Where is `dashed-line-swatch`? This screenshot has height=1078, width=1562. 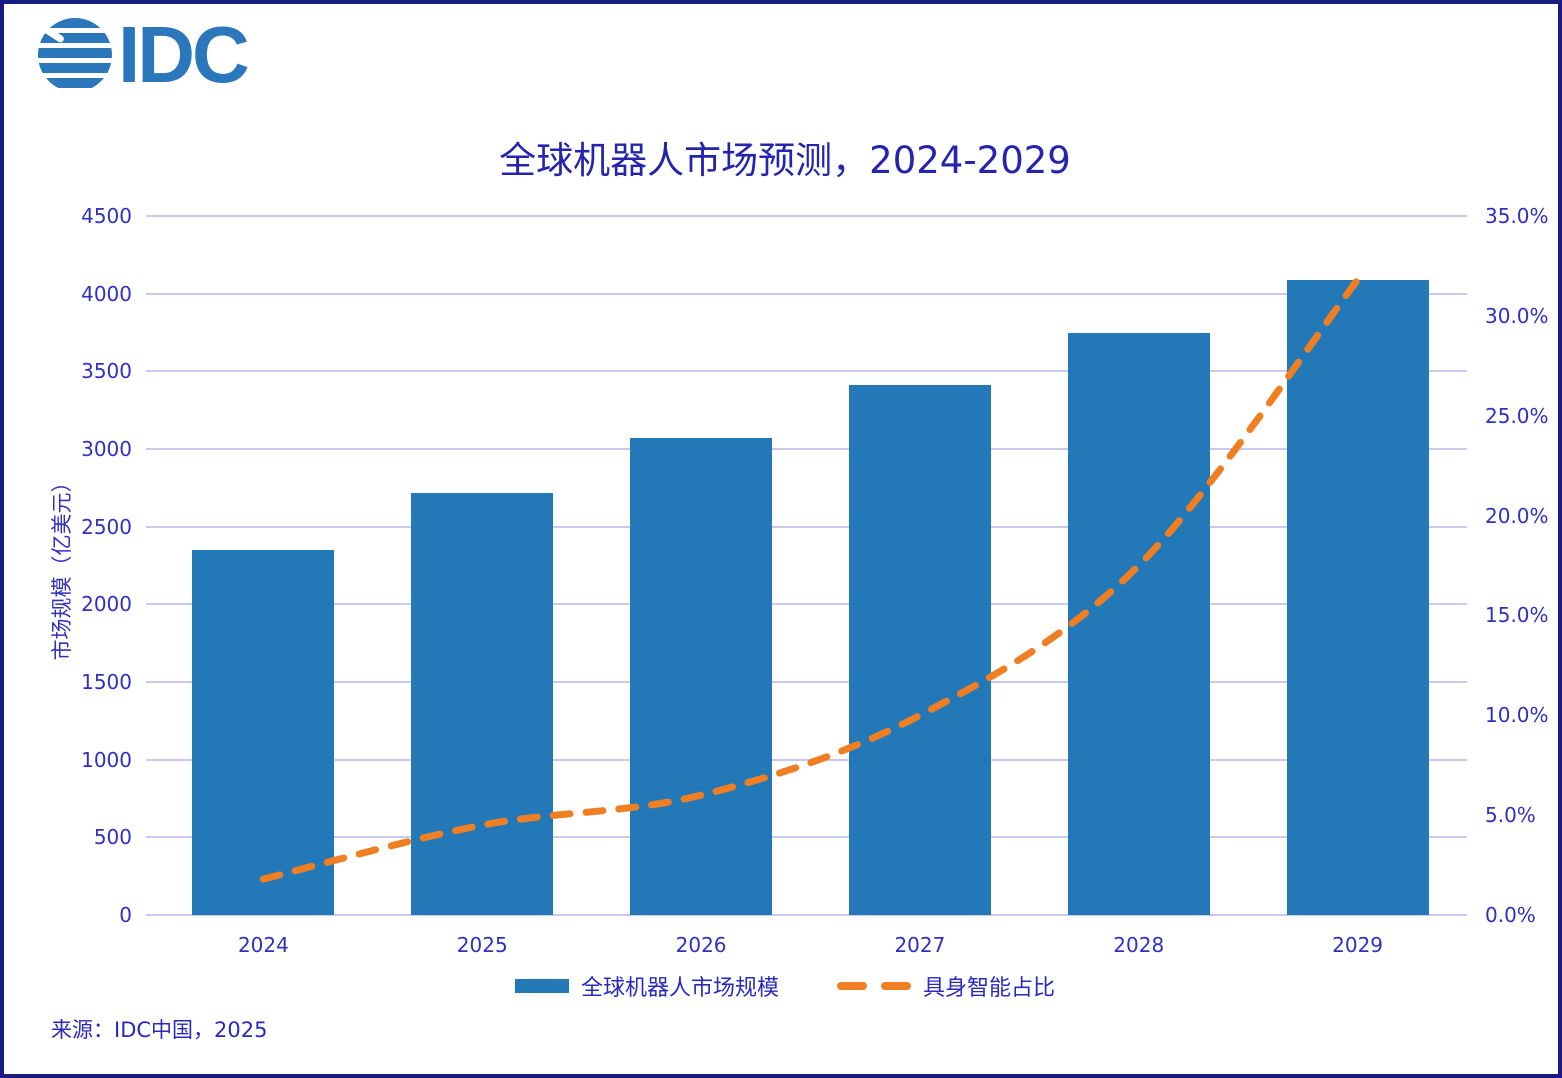
dashed-line-swatch is located at coordinates (874, 986).